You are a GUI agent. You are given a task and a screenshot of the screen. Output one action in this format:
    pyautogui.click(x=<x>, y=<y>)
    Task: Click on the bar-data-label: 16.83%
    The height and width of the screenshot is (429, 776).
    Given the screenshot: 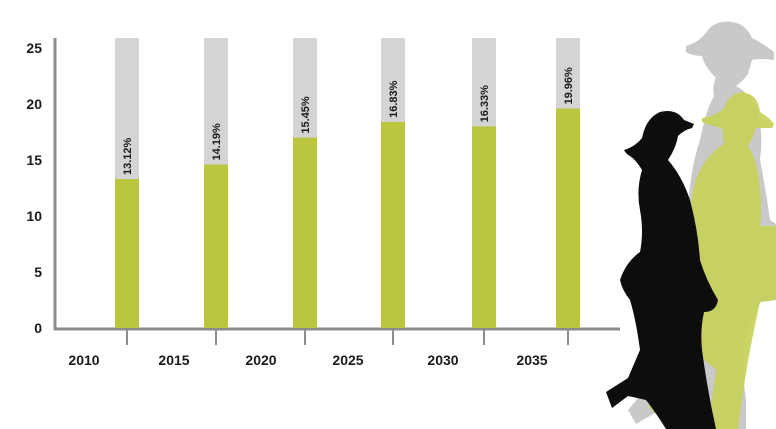 What is the action you would take?
    pyautogui.click(x=394, y=99)
    